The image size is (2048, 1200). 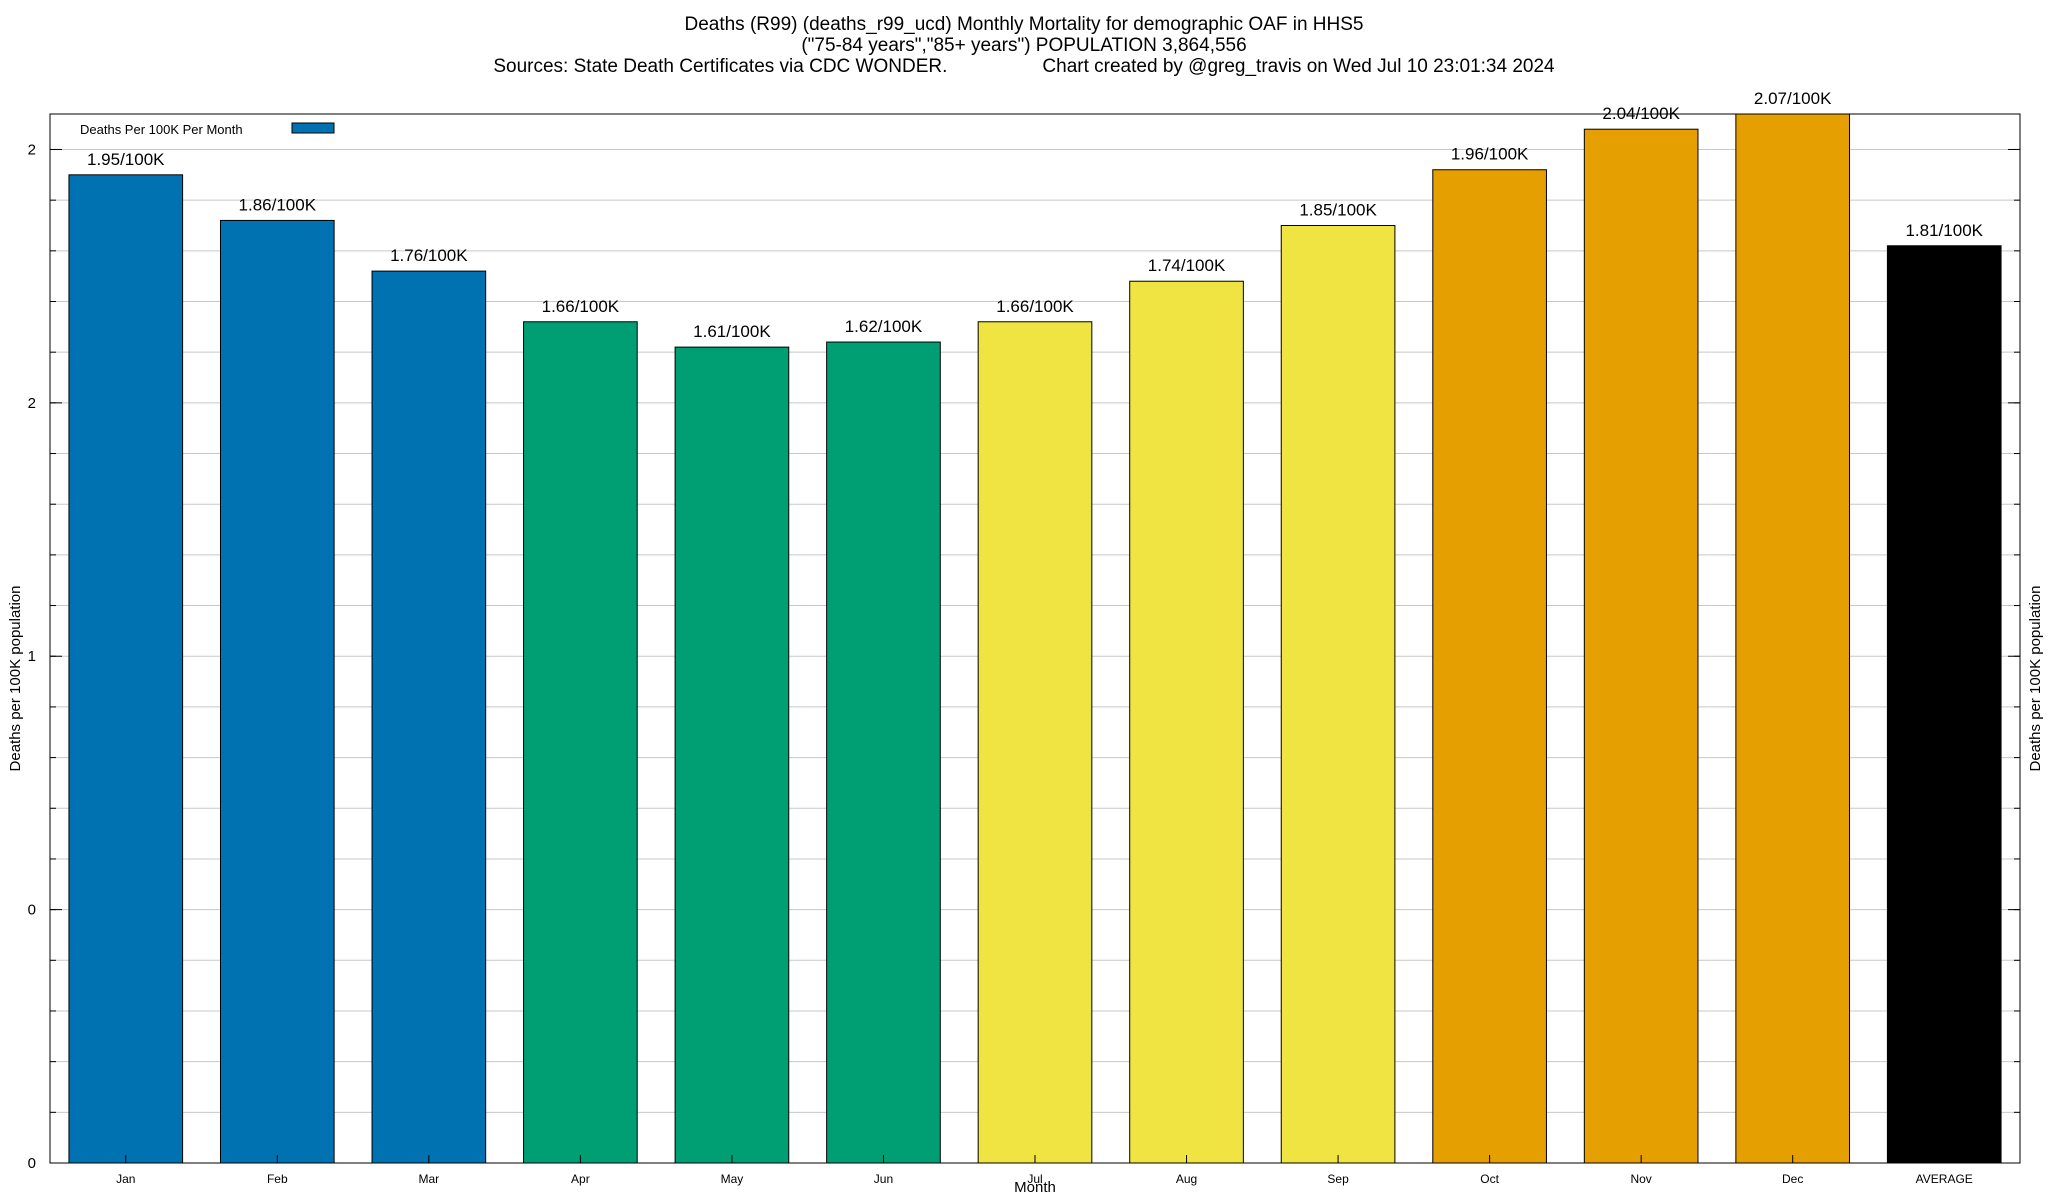 What do you see at coordinates (277, 691) in the screenshot?
I see `bar-feb` at bounding box center [277, 691].